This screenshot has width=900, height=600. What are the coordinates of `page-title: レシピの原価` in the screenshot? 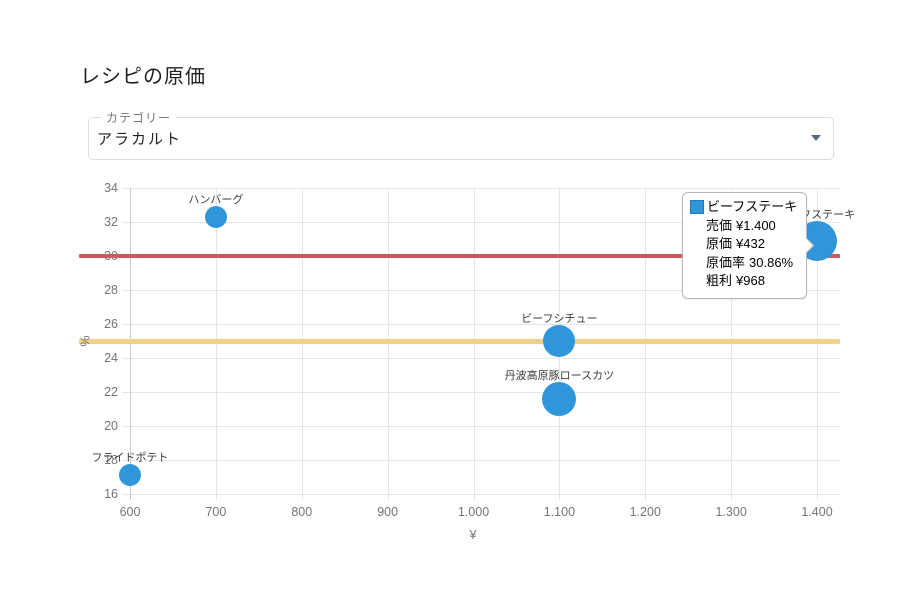 It's located at (143, 77).